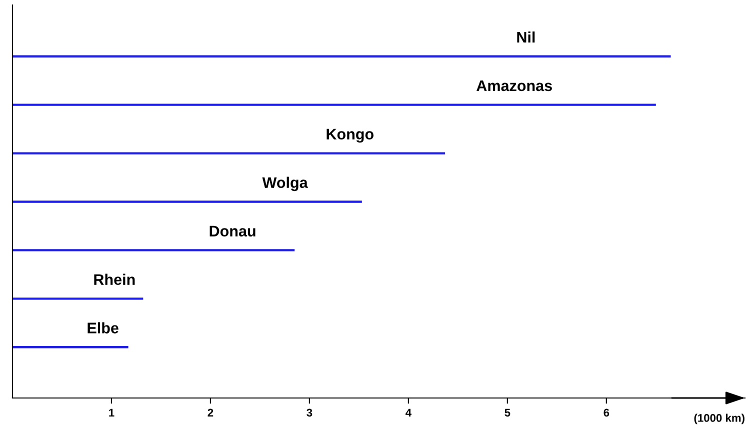 The width and height of the screenshot is (749, 429). I want to click on y-tick-label: Wolga, so click(285, 184).